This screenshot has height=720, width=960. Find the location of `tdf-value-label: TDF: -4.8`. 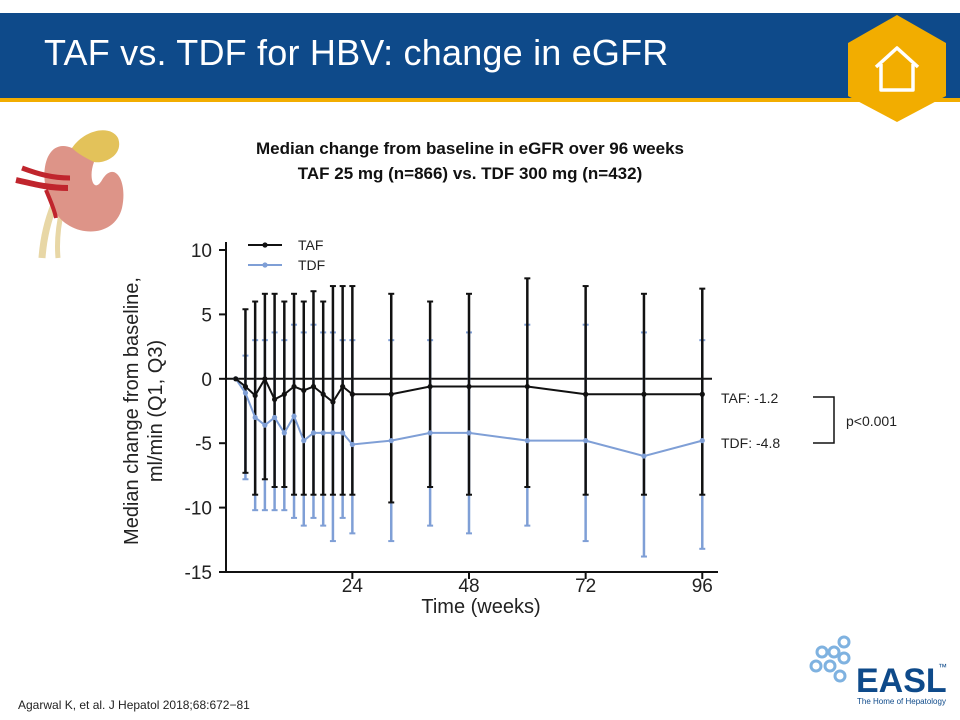

tdf-value-label: TDF: -4.8 is located at coordinates (750, 443).